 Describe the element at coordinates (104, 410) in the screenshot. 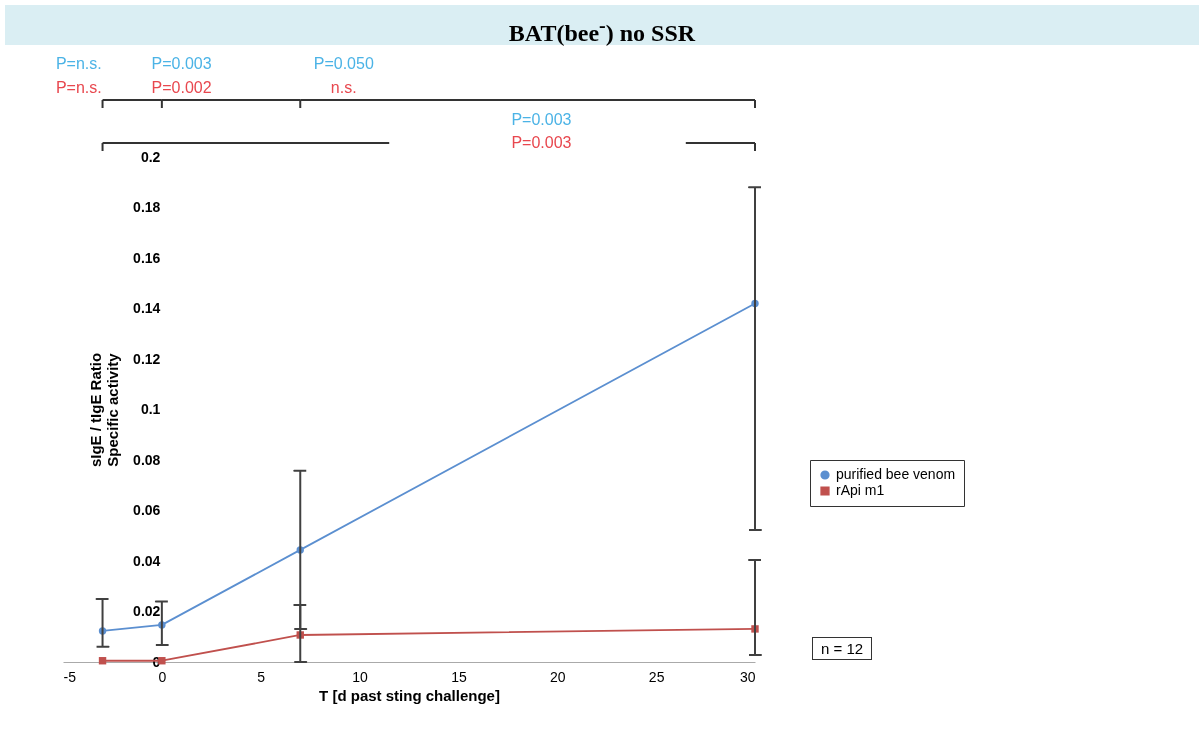

I see `y-axis-title: sIgE / tIgE Ratio Specific activity` at that location.